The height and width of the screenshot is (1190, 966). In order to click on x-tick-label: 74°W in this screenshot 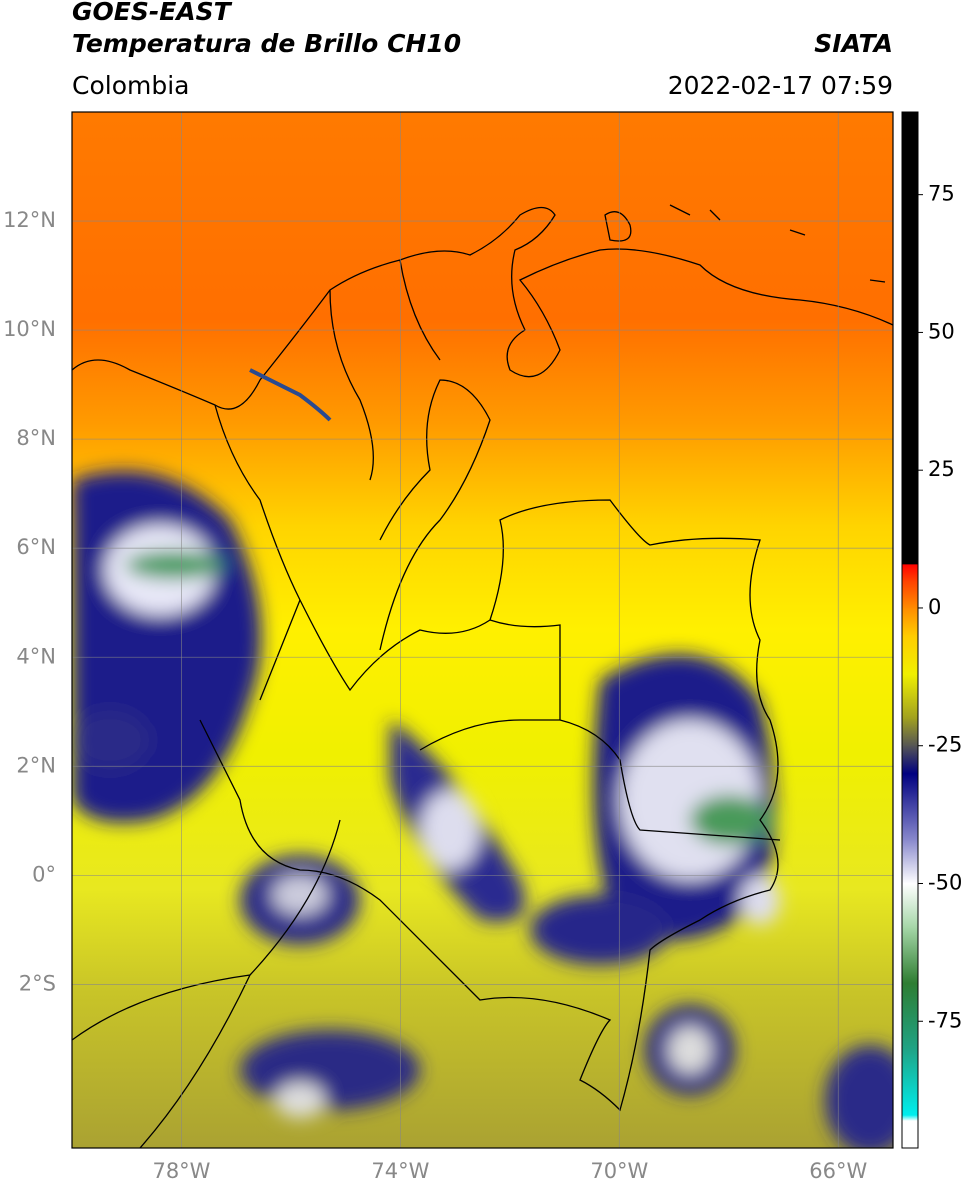, I will do `click(400, 1171)`.